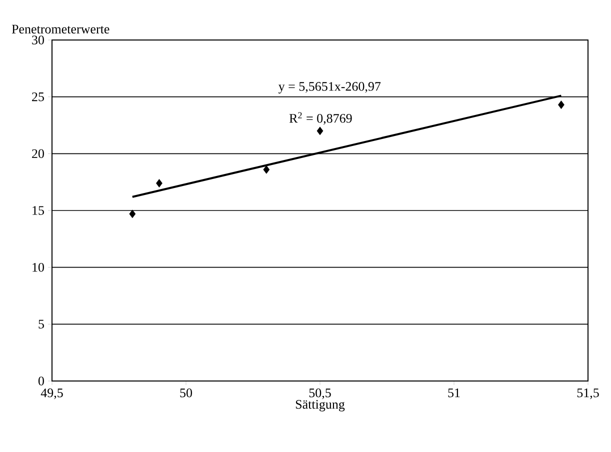 This screenshot has height=452, width=611. I want to click on x-tick-label: 51,5, so click(588, 394).